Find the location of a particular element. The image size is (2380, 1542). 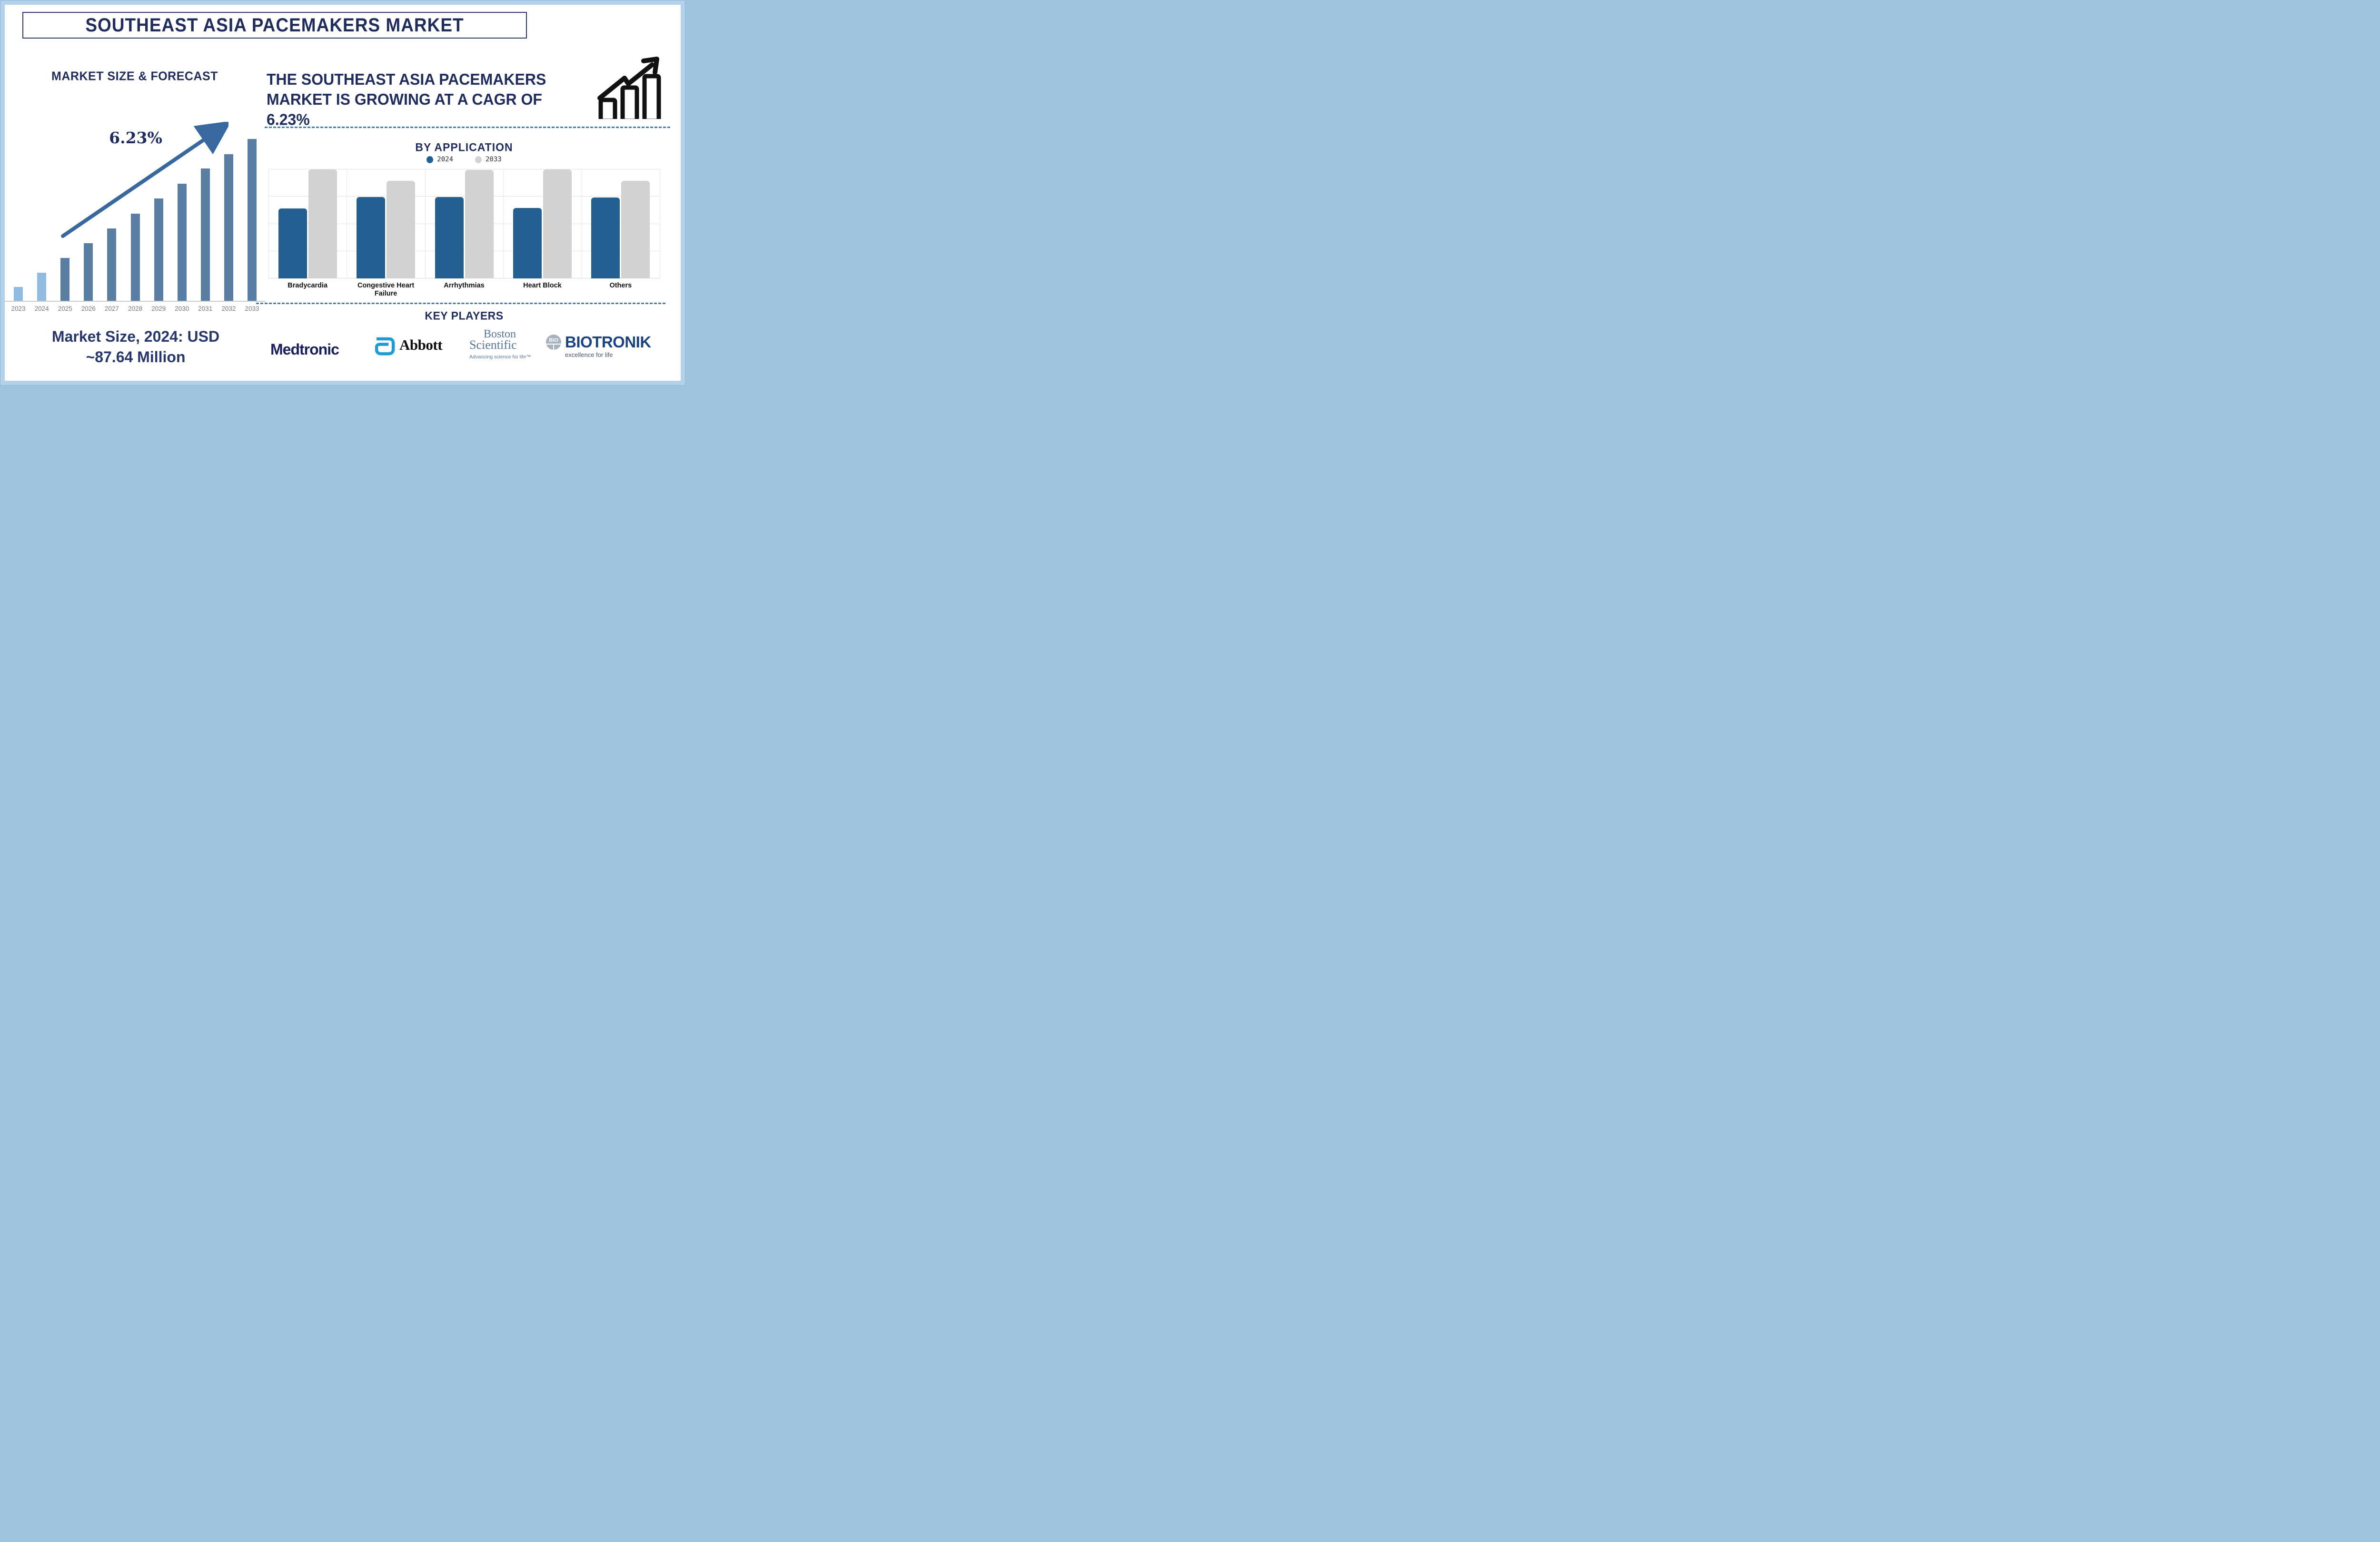

page-title: SOUTHEAST ASIA PACEMAKERS MARKET is located at coordinates (274, 25).